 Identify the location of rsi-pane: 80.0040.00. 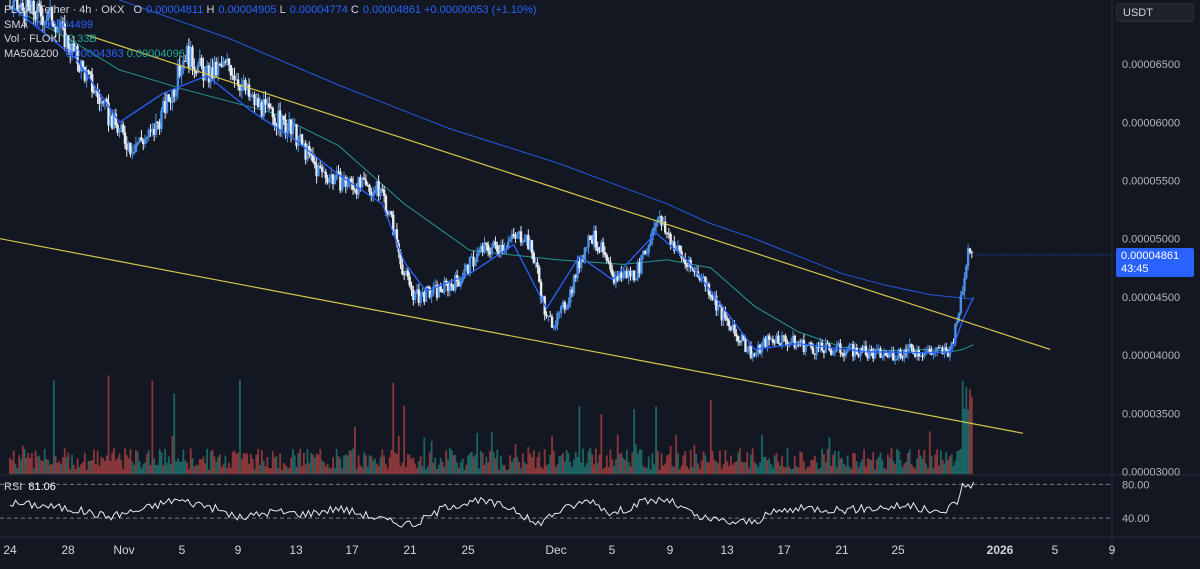
(575, 503).